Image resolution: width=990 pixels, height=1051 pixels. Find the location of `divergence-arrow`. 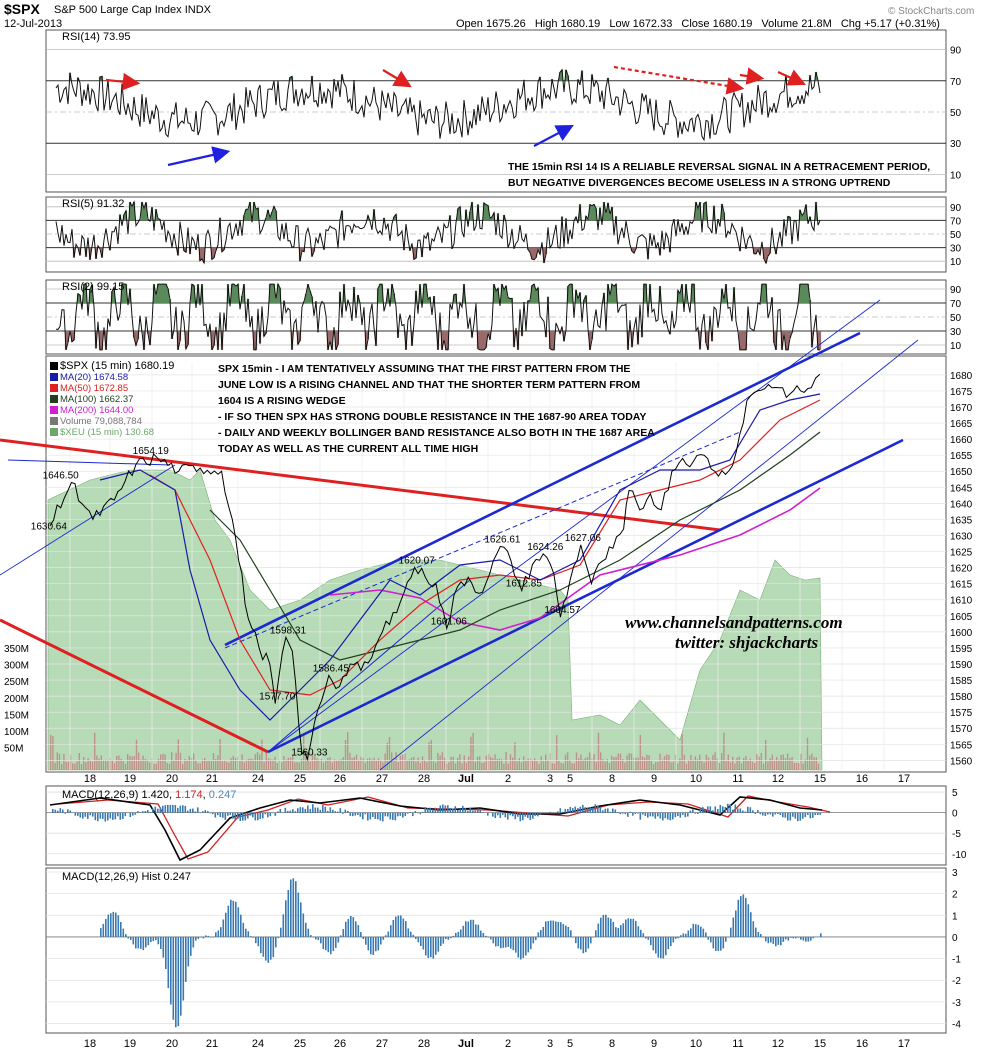

divergence-arrow is located at coordinates (553, 135).